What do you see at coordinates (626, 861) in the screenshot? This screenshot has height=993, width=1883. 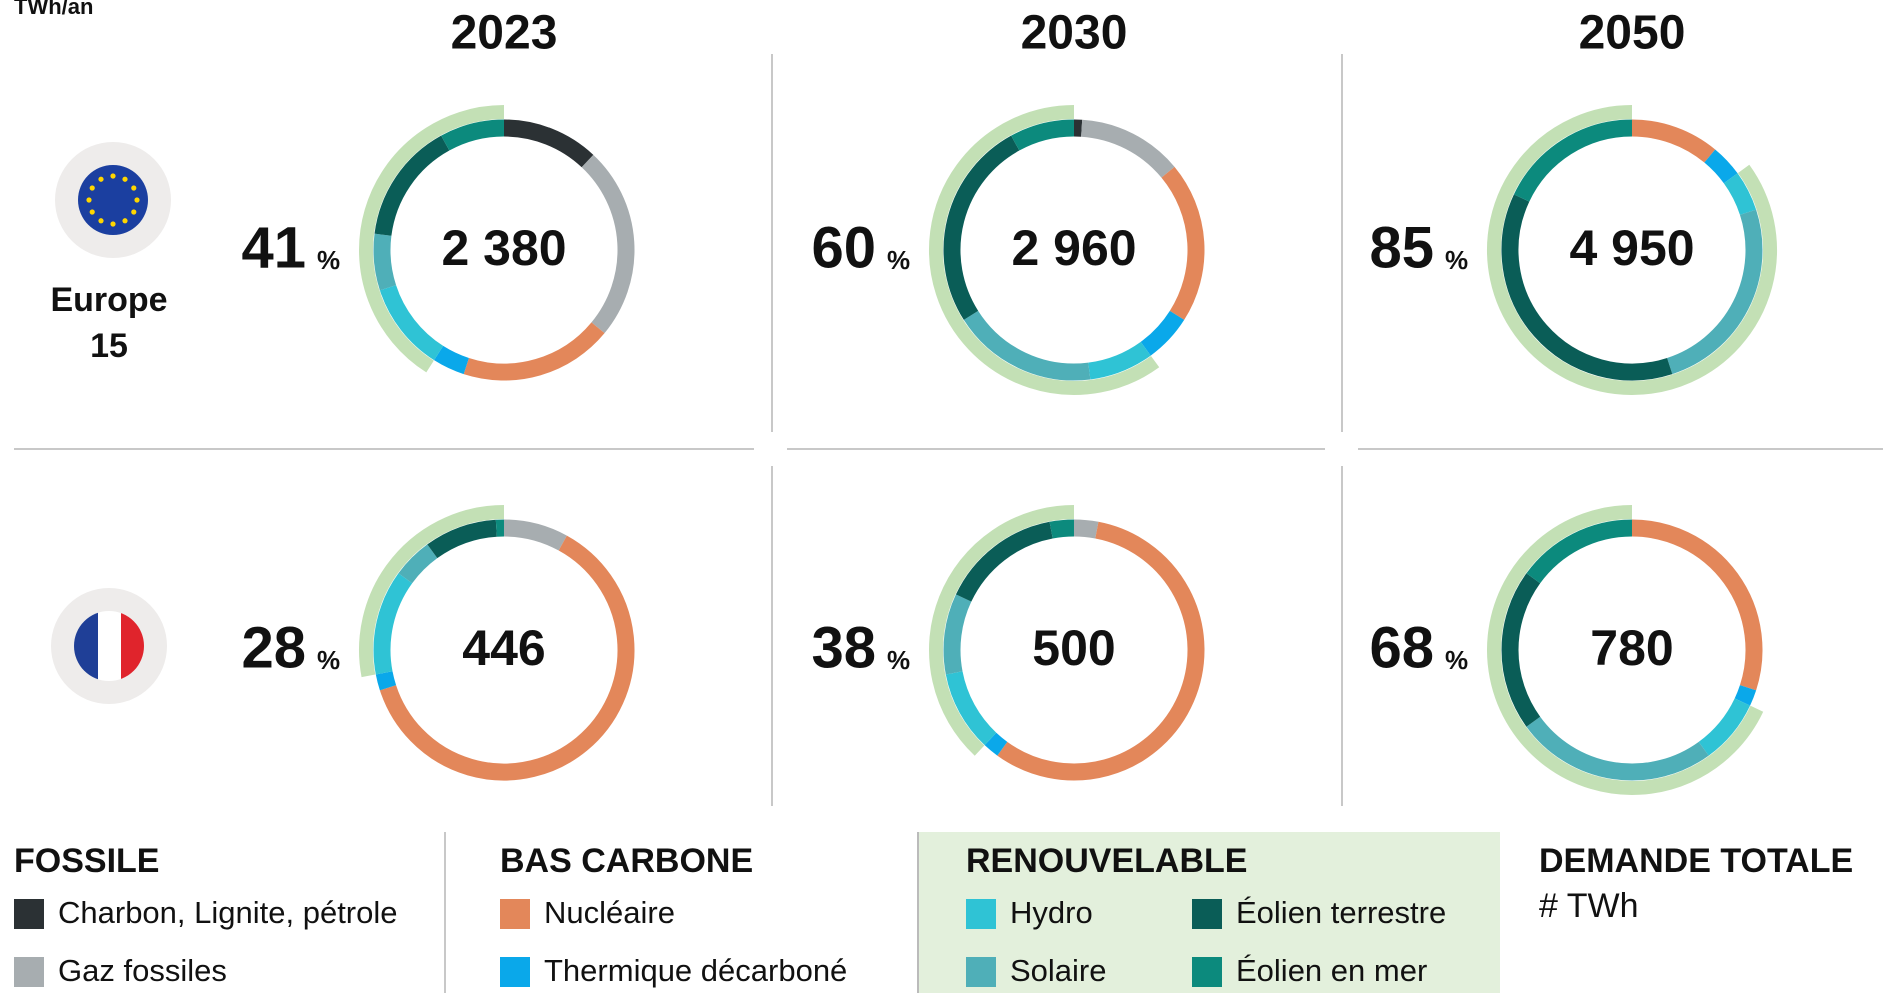 I see `legend-group: BAS CARBONE` at bounding box center [626, 861].